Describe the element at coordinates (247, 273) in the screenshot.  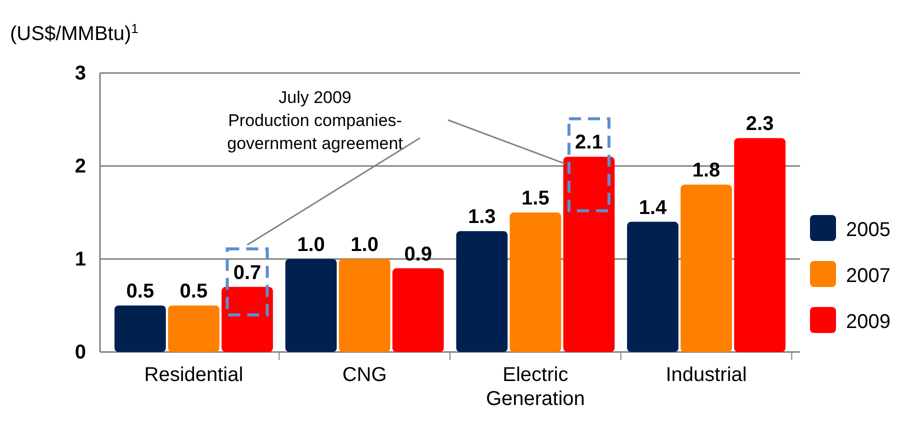
I see `data-label: 0.7` at that location.